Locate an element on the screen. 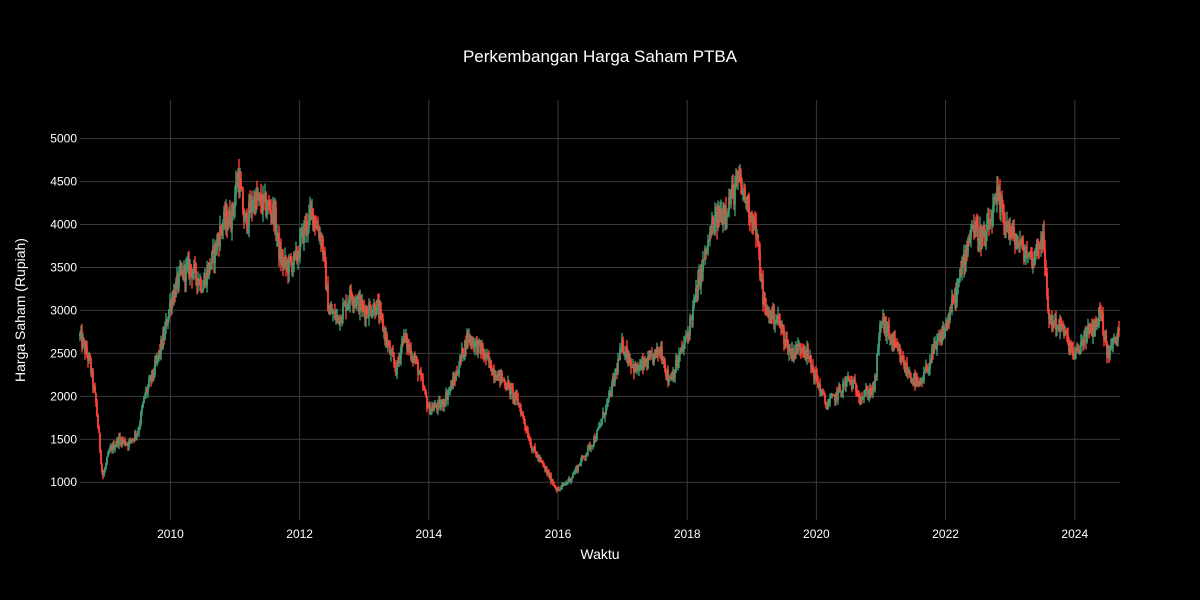  x-tick-label: 2020 is located at coordinates (816, 534).